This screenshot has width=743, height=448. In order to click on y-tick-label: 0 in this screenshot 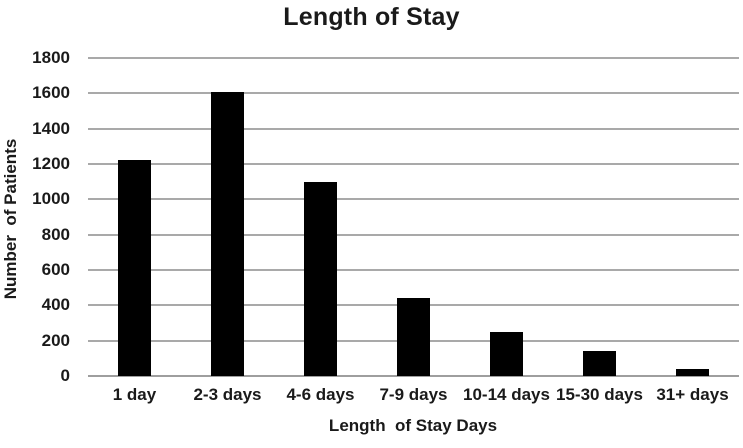, I will do `click(65, 375)`.